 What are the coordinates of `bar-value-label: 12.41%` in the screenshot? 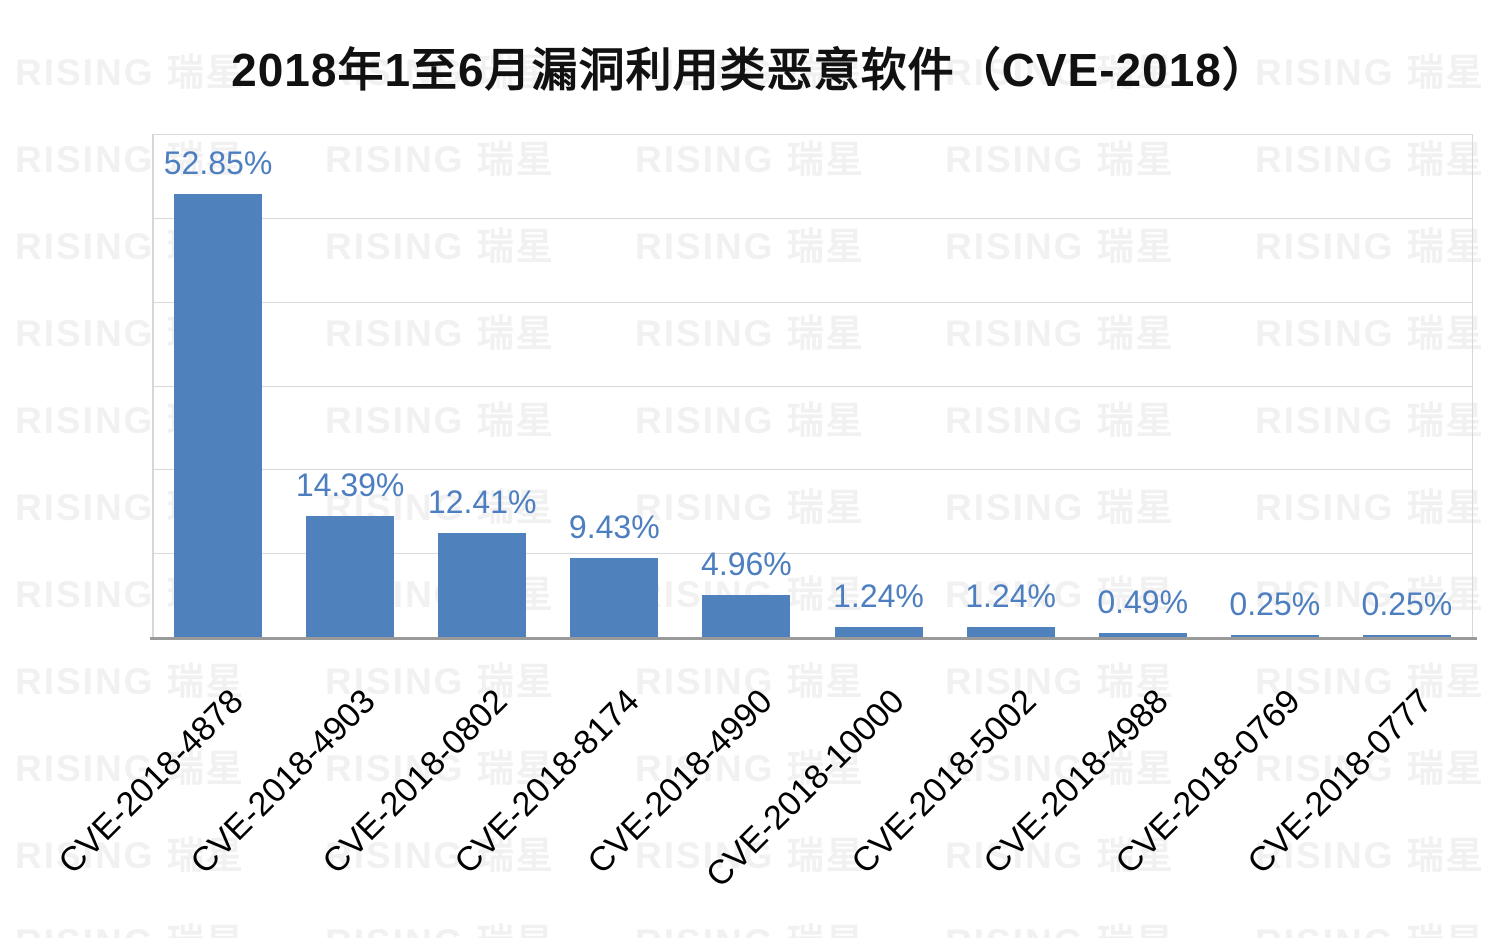 It's located at (482, 502).